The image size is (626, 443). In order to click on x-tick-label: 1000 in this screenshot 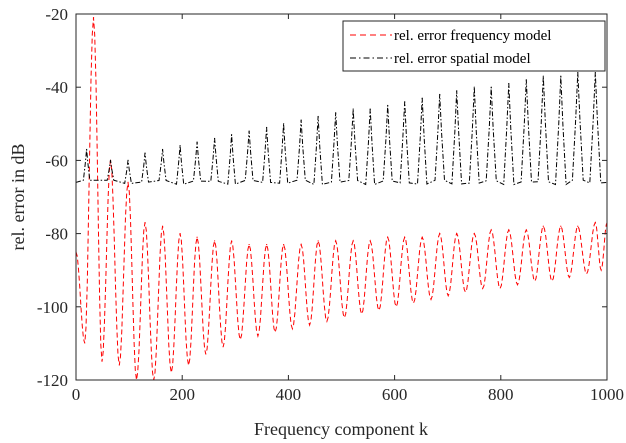, I will do `click(607, 394)`.